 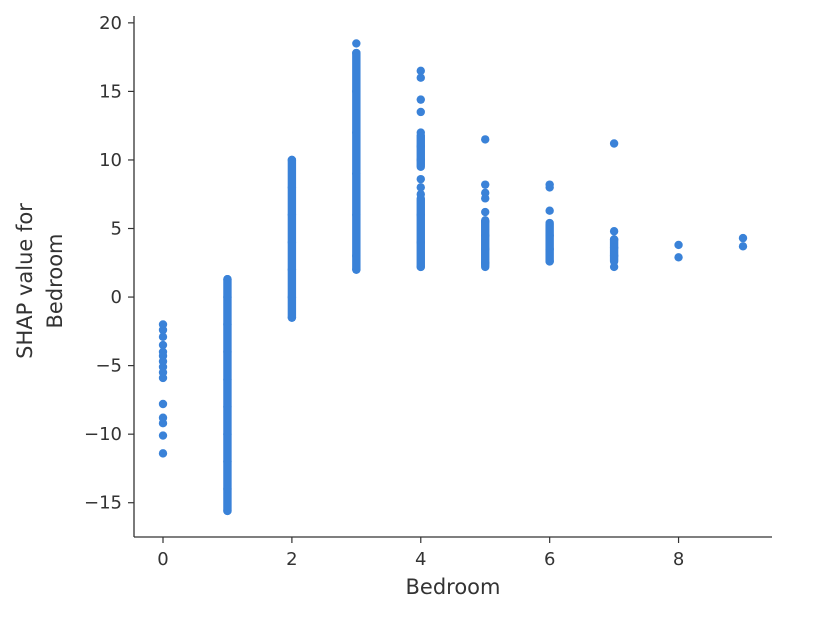 I want to click on y-tick-label: 5, so click(x=116, y=229).